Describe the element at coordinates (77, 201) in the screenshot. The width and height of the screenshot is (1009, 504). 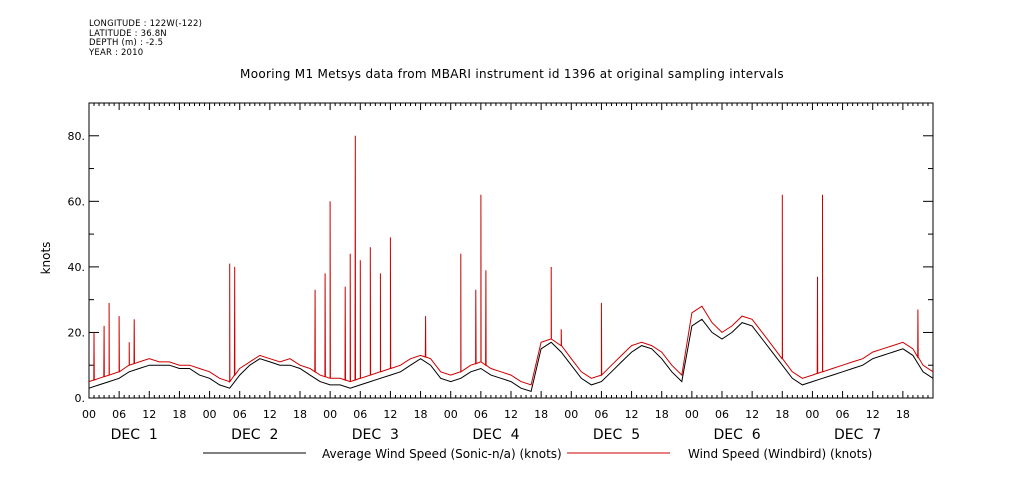
I see `y-tick-label: 60.` at that location.